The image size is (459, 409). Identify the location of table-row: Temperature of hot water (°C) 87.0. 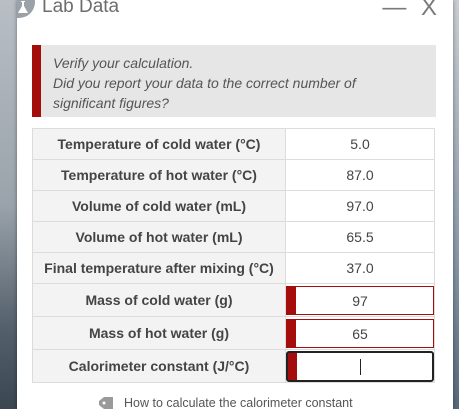
(233, 175).